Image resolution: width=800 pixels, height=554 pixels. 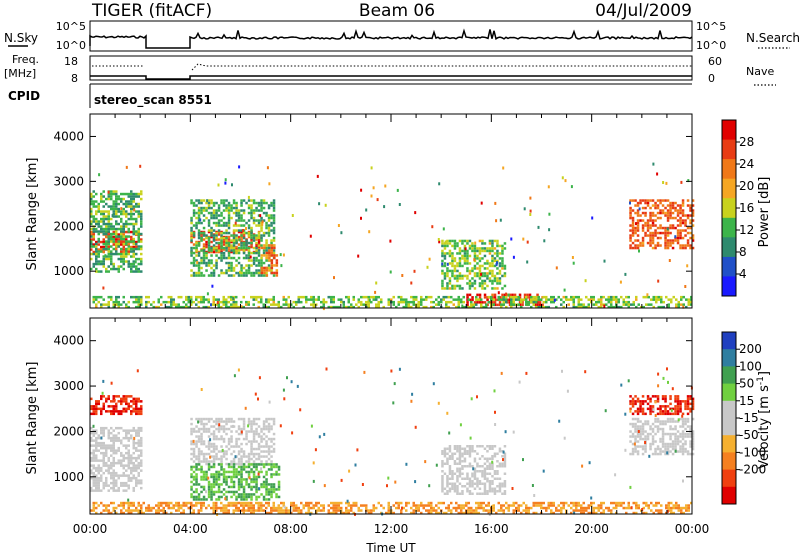 I want to click on vel-colorbar-tick: -200, so click(x=752, y=470).